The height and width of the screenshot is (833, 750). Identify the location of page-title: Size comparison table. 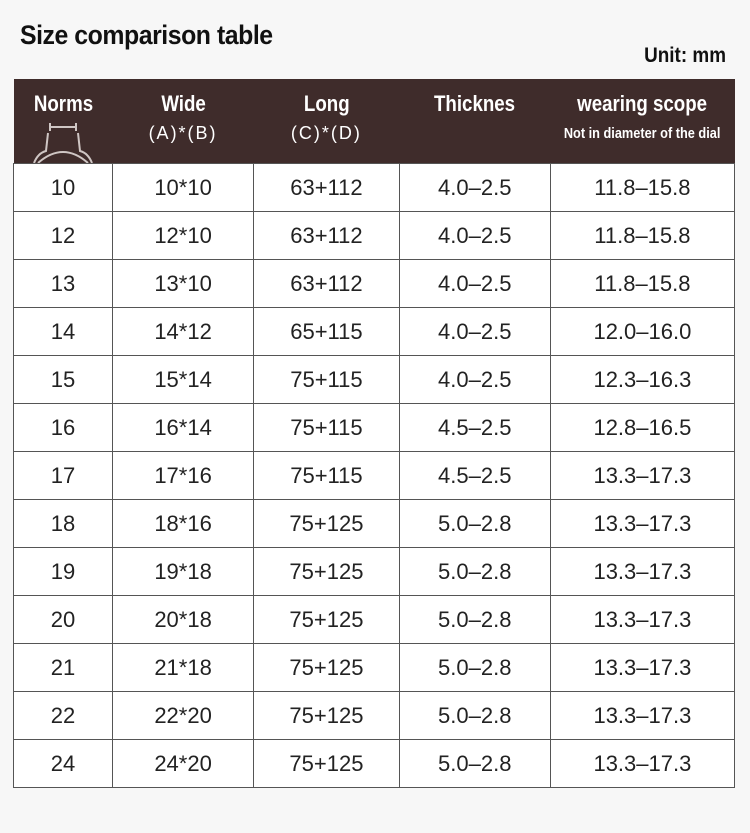
(146, 35).